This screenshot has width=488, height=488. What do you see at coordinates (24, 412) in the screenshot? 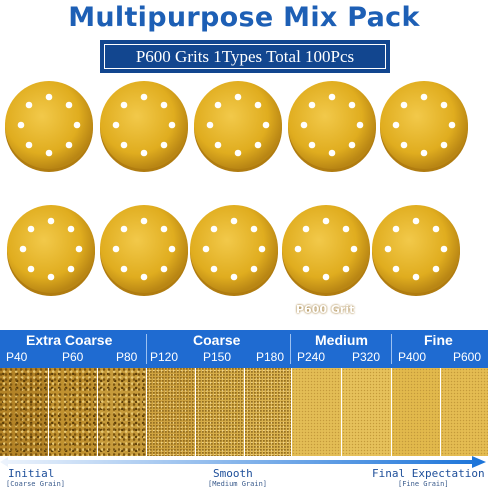
I see `swatch-p40` at bounding box center [24, 412].